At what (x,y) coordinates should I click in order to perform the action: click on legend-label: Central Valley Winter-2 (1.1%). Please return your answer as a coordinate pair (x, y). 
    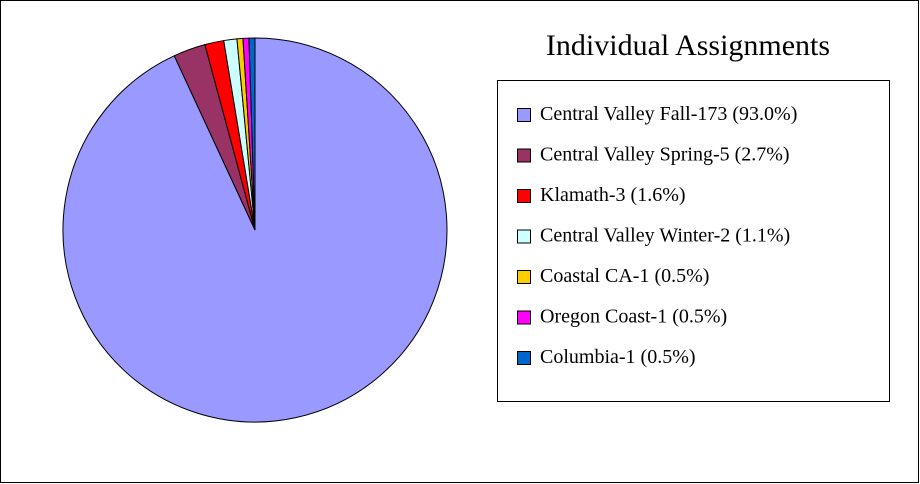
    Looking at the image, I should click on (665, 235).